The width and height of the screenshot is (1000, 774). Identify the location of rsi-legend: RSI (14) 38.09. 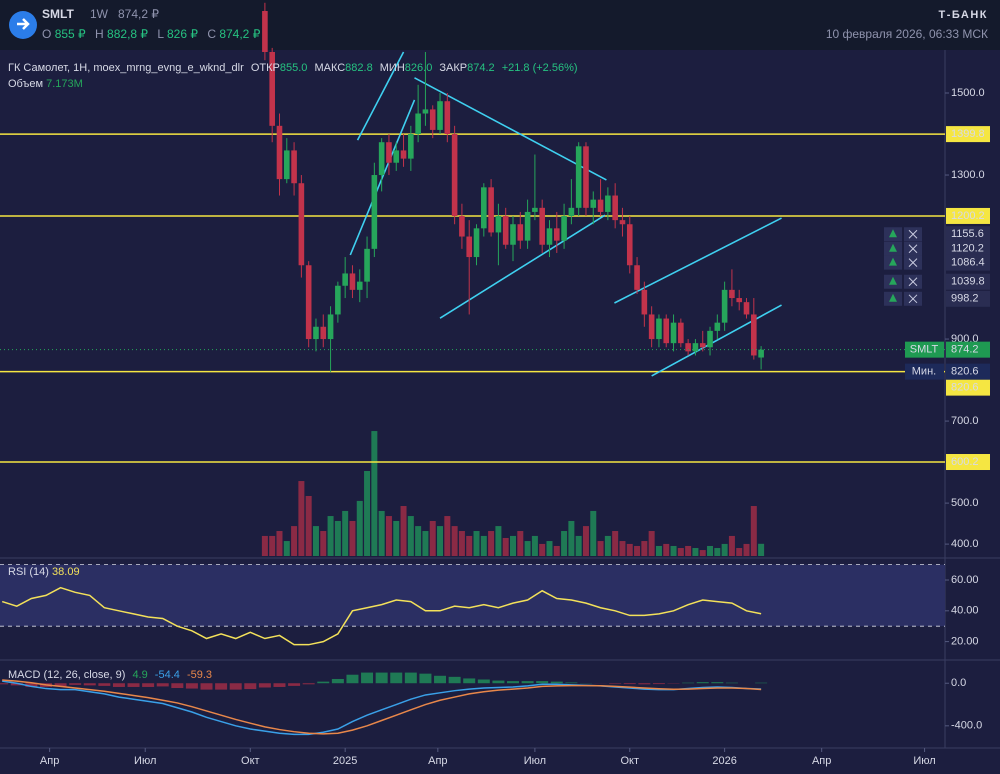
(44, 572).